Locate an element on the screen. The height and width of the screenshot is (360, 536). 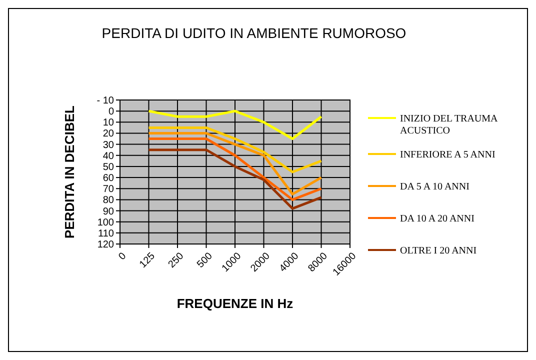
x-axis-title: FREQUENZE IN Hz is located at coordinates (235, 303).